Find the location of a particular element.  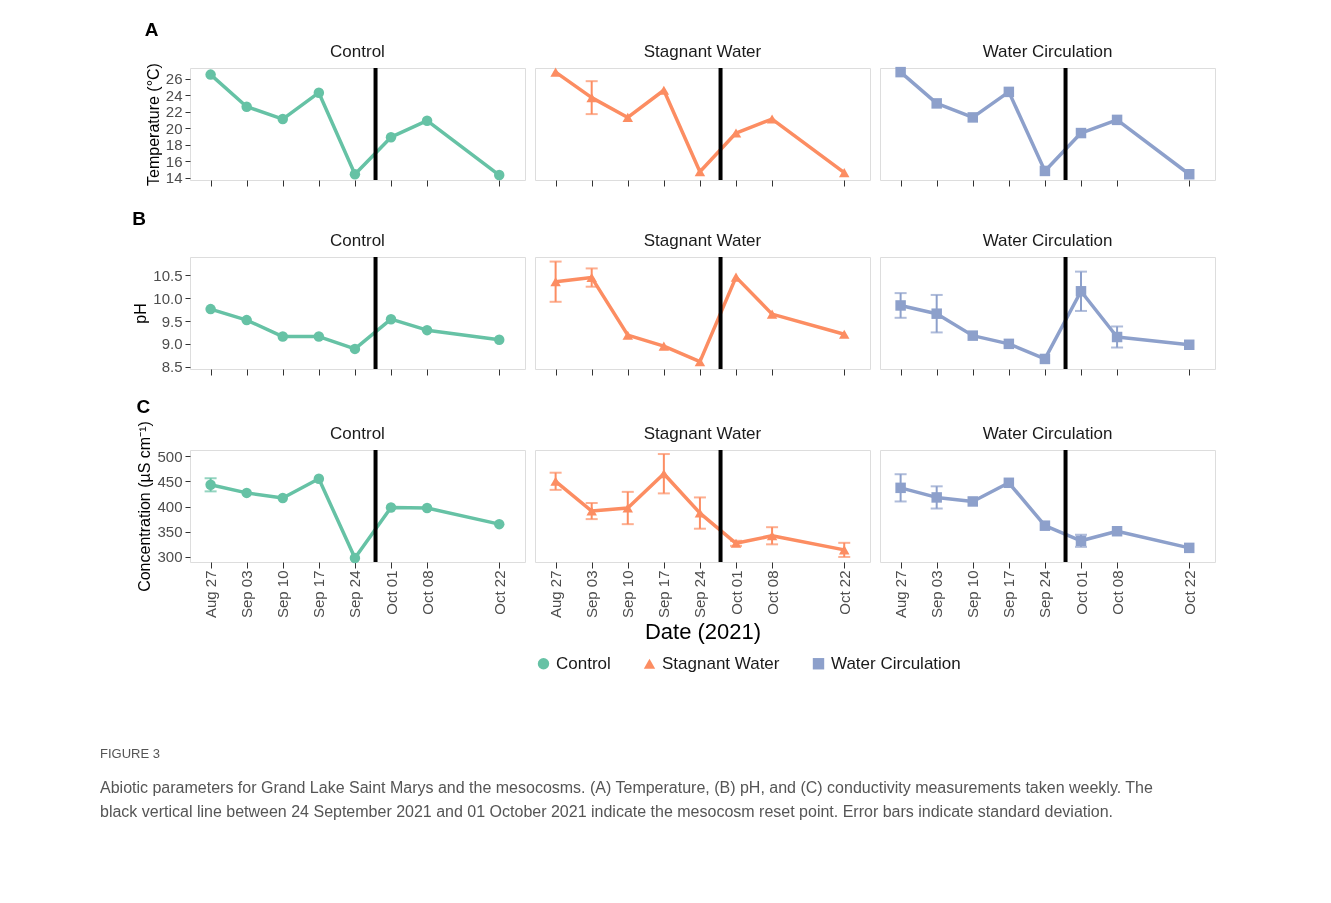

x-tick-label: Sep 10 is located at coordinates (628, 594).